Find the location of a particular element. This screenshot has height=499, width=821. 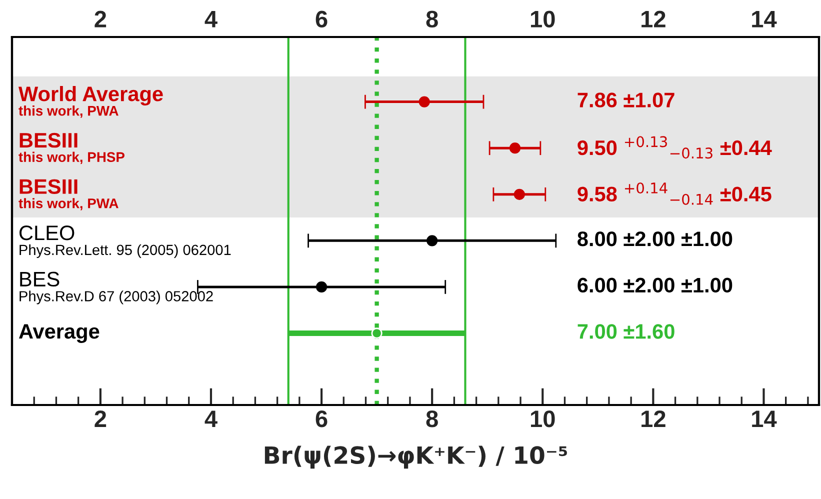

x2-tick-label: 4 is located at coordinates (211, 418).